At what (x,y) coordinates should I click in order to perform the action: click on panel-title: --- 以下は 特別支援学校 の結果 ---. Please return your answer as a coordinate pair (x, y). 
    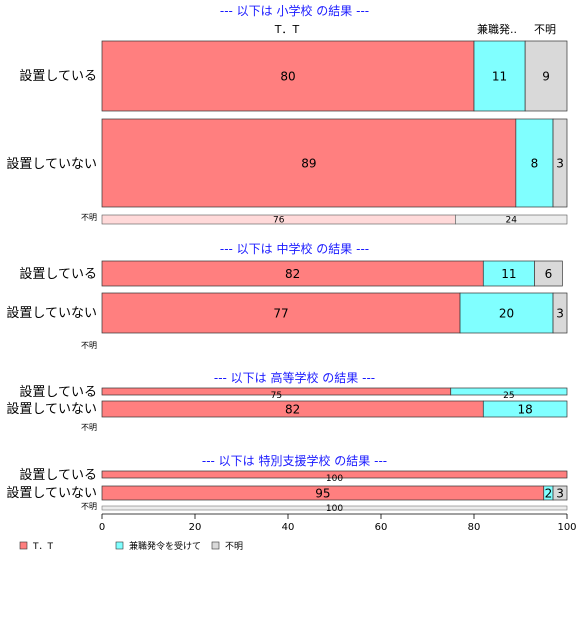
    Looking at the image, I should click on (294, 460).